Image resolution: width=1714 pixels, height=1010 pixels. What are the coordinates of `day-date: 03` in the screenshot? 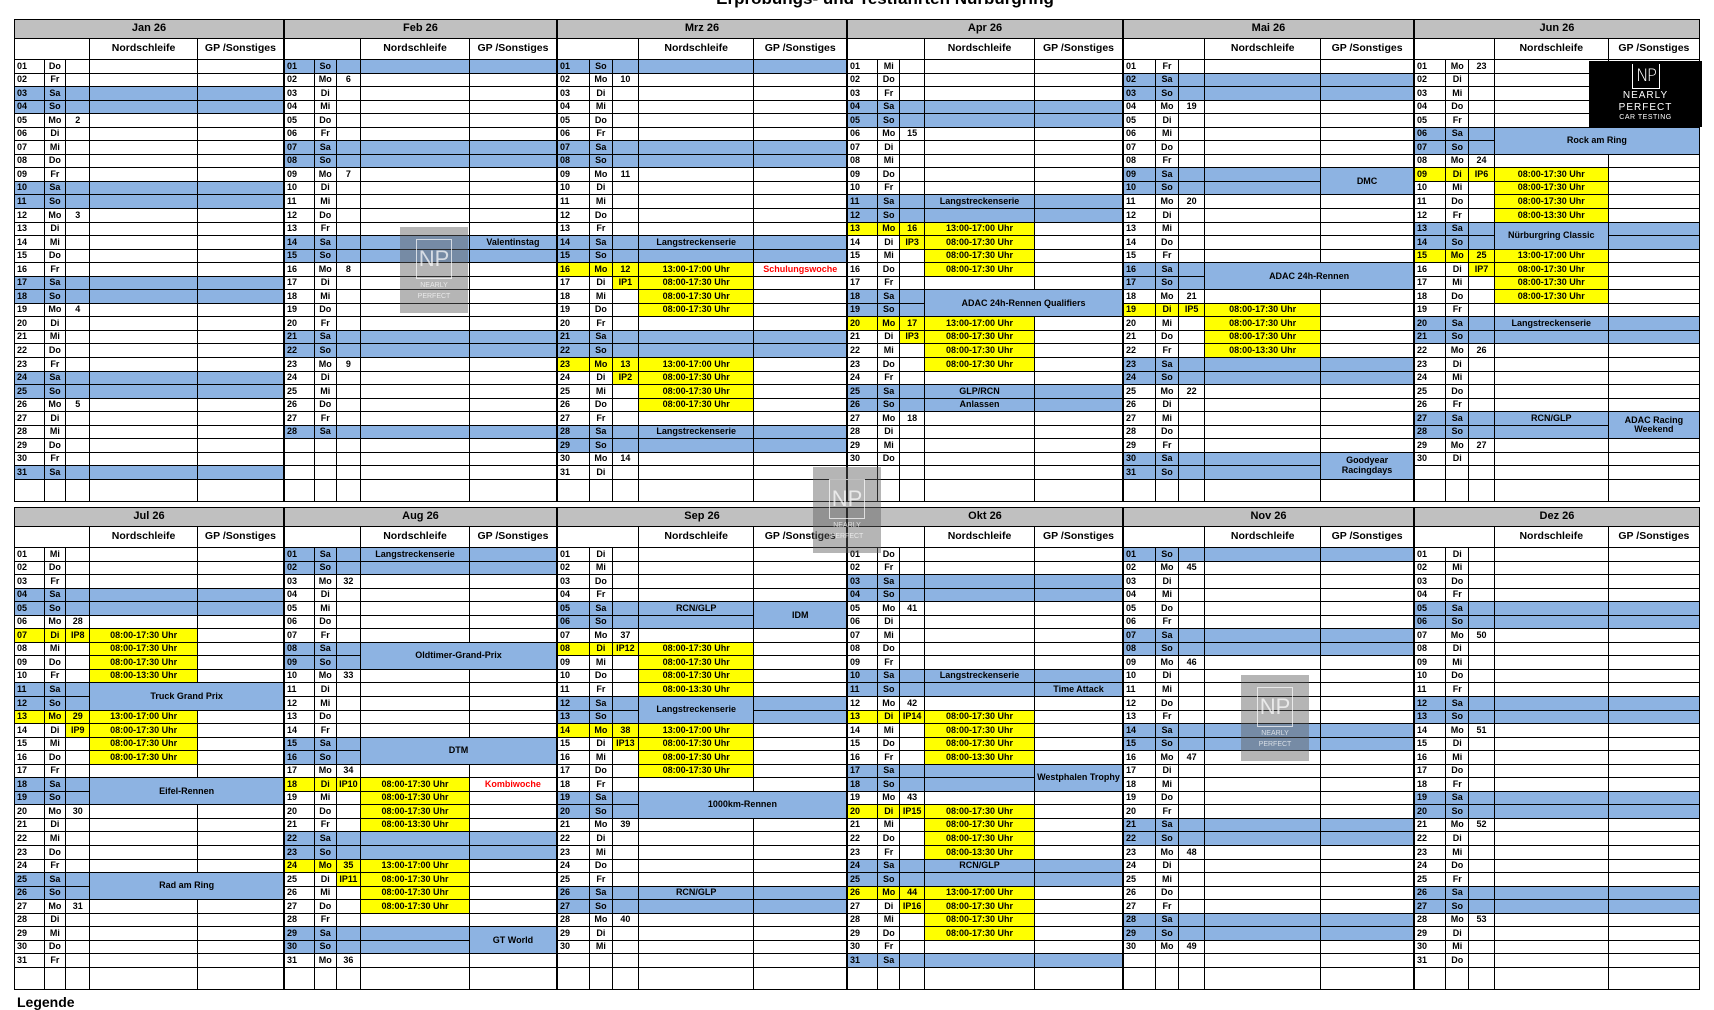 It's located at (300, 94).